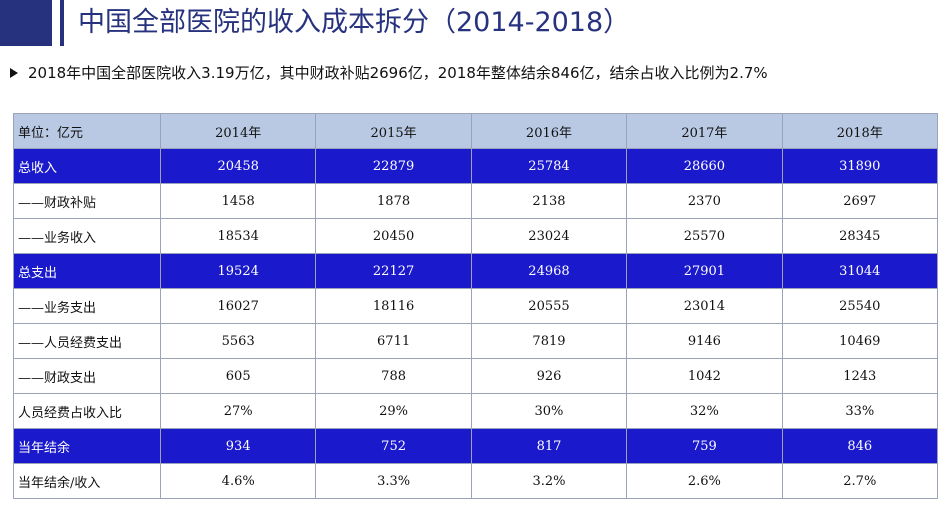  Describe the element at coordinates (393, 411) in the screenshot. I see `table-cell: 29%` at that location.